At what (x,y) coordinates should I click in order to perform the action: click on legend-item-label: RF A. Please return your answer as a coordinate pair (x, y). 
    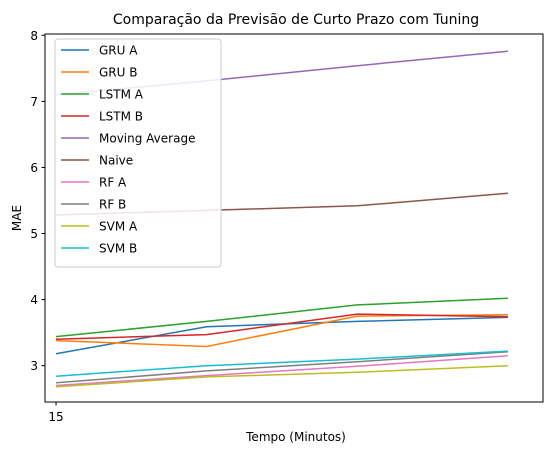
    Looking at the image, I should click on (113, 183).